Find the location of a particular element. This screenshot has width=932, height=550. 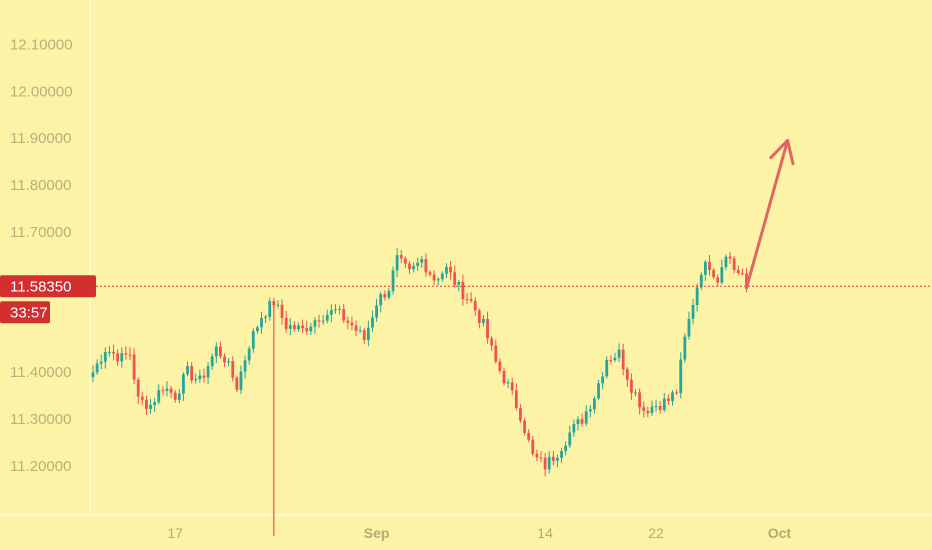

y-tick-label: 12.10000 is located at coordinates (41, 44).